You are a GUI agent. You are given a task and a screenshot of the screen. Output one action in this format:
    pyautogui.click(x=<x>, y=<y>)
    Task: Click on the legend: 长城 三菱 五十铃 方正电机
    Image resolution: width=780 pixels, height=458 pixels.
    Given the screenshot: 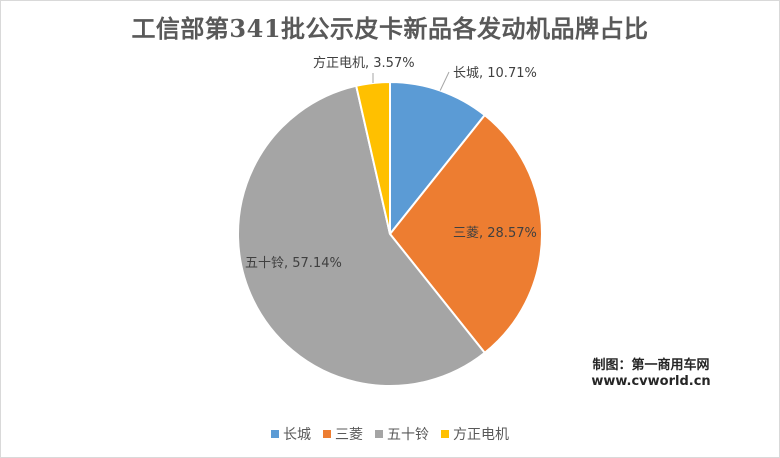 What is the action you would take?
    pyautogui.click(x=390, y=434)
    